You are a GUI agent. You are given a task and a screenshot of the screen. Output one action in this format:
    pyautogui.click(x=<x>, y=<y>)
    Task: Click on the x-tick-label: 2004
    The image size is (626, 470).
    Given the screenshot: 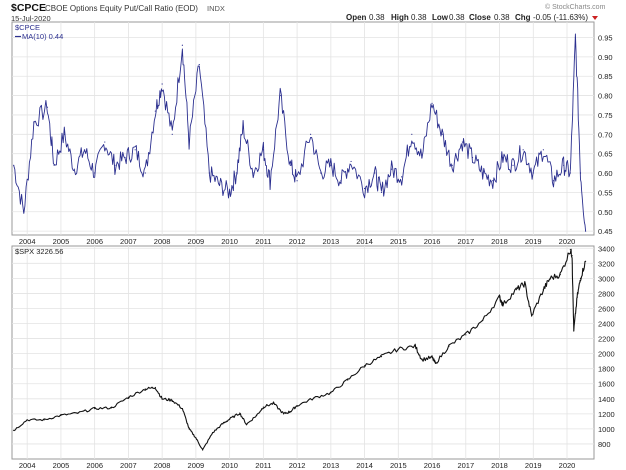 What is the action you would take?
    pyautogui.click(x=27, y=465)
    